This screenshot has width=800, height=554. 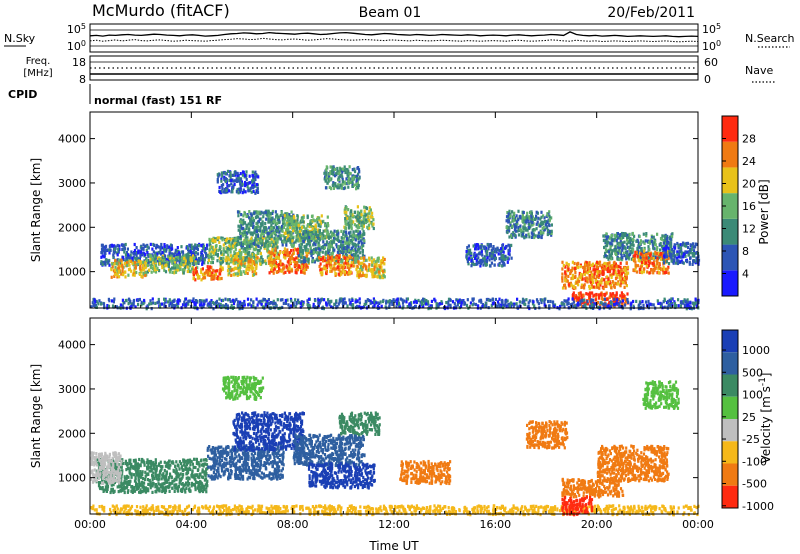 I want to click on noise-sky-label: N.Sky, so click(x=20, y=38).